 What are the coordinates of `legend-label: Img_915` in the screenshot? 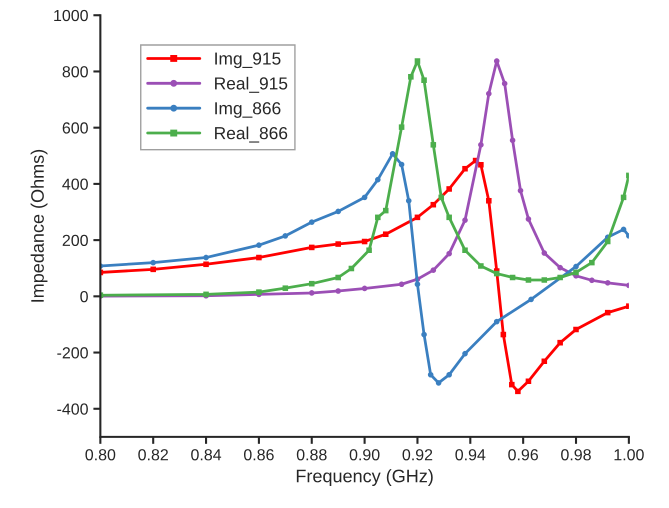 It's located at (247, 60).